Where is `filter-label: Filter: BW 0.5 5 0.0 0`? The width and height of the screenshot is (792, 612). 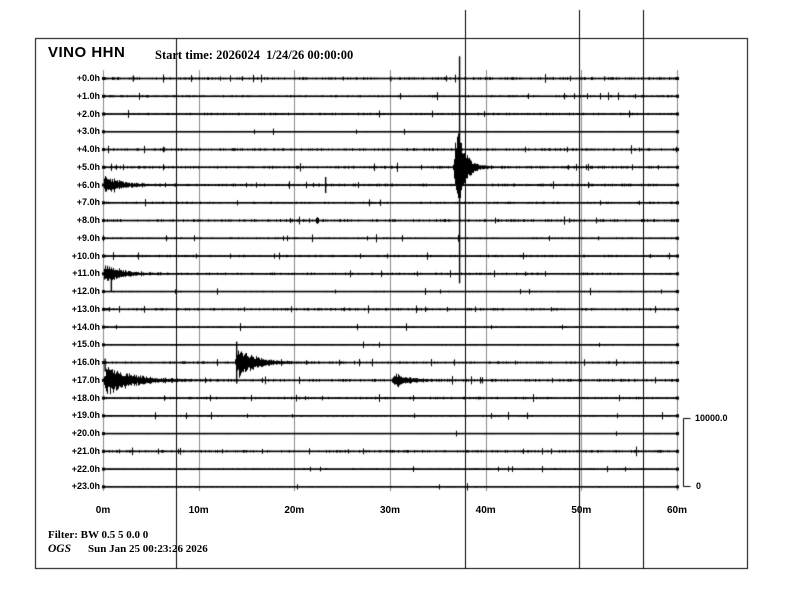 filter-label: Filter: BW 0.5 5 0.0 0 is located at coordinates (98, 535).